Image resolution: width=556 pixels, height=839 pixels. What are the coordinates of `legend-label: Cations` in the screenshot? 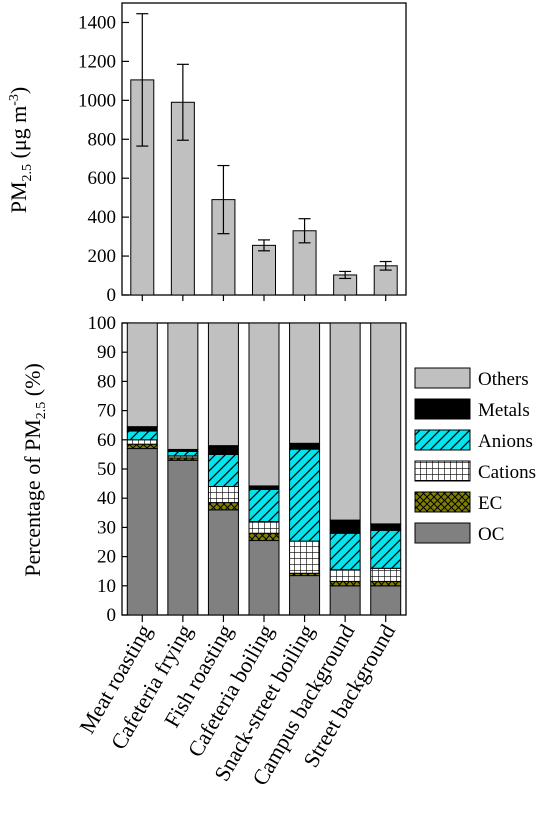 It's located at (507, 472).